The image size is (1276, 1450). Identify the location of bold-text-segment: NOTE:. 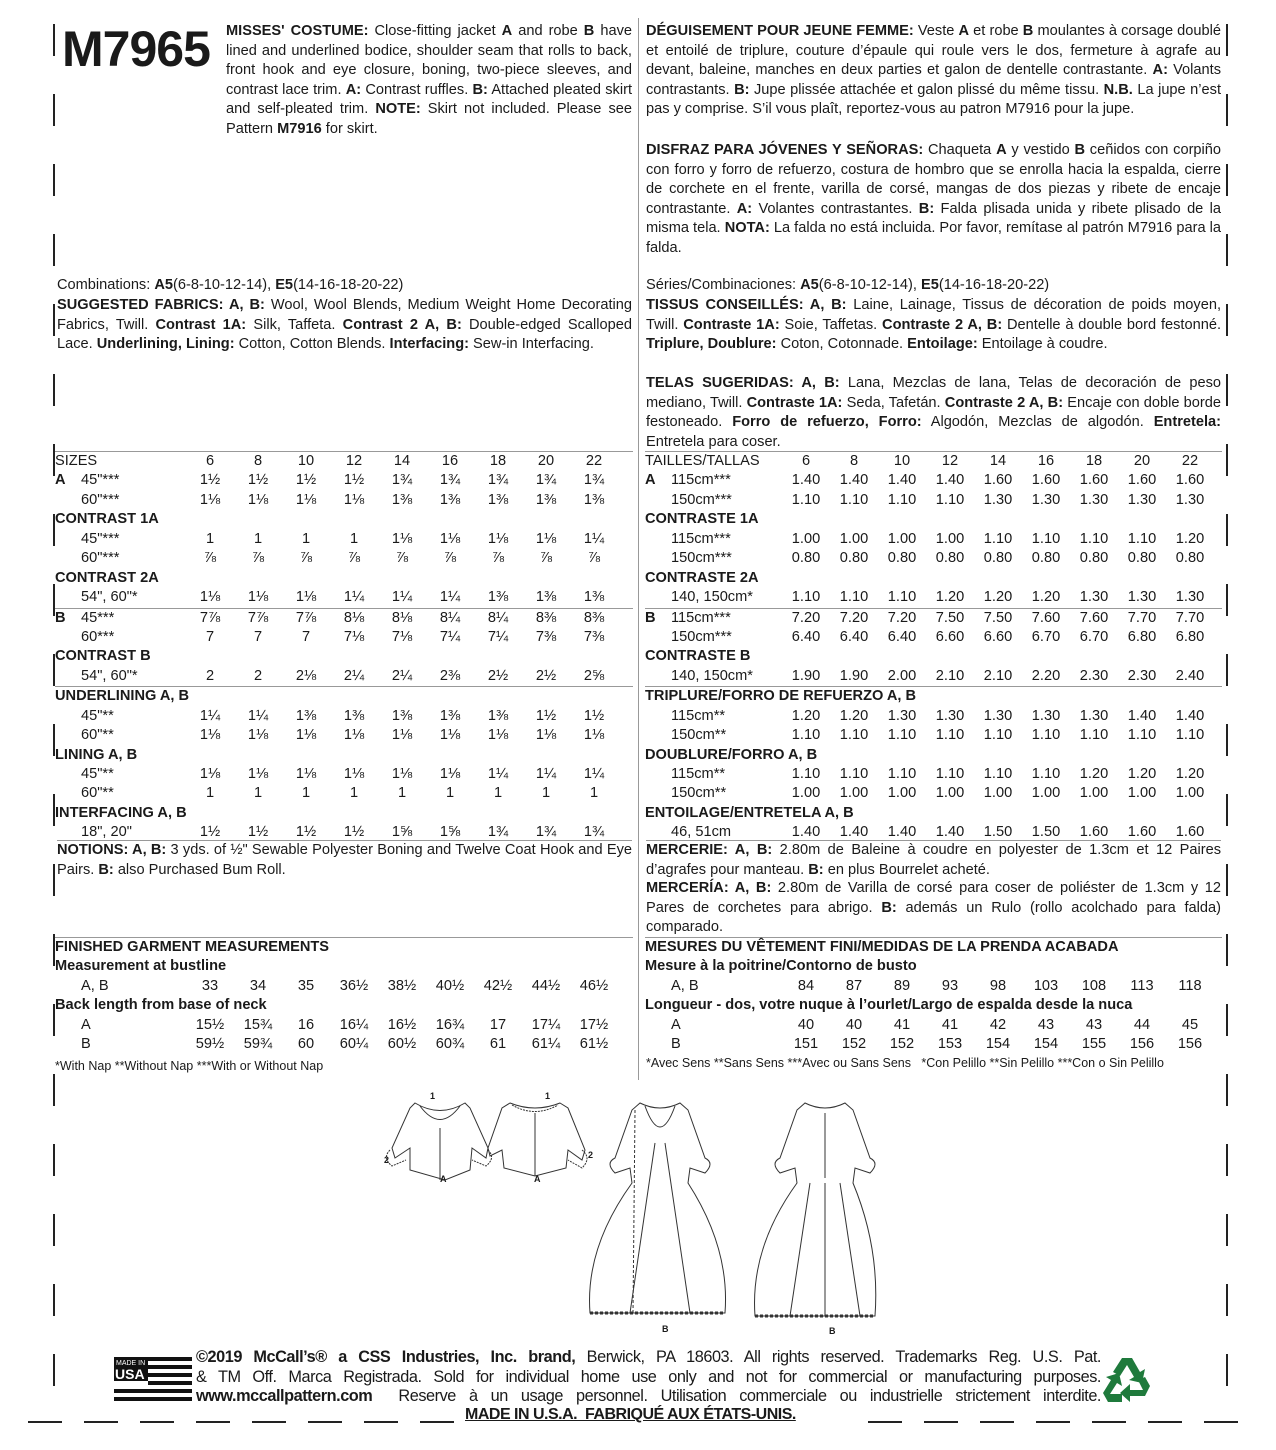
(398, 109).